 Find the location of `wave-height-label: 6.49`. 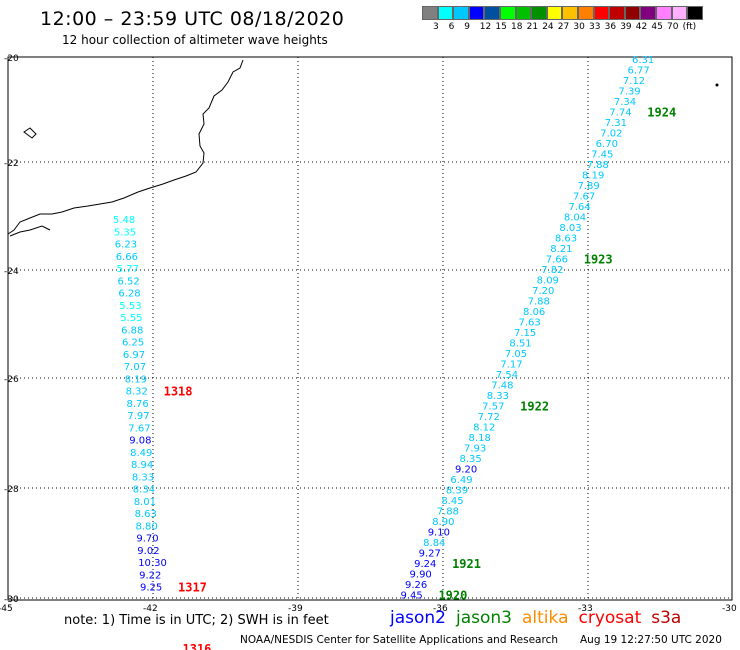

wave-height-label: 6.49 is located at coordinates (461, 480).